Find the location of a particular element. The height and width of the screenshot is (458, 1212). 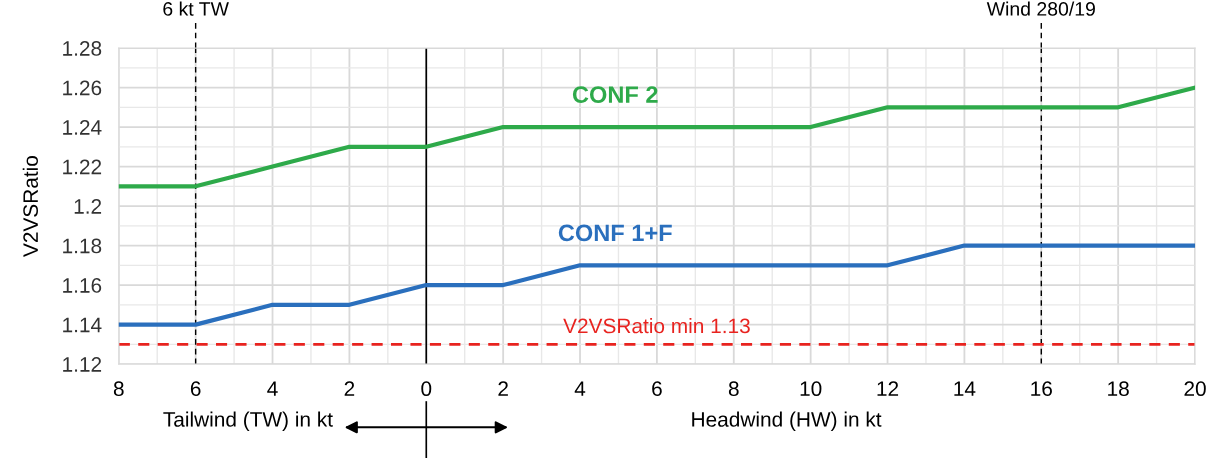

y-tick-label: 1.12 is located at coordinates (82, 364).